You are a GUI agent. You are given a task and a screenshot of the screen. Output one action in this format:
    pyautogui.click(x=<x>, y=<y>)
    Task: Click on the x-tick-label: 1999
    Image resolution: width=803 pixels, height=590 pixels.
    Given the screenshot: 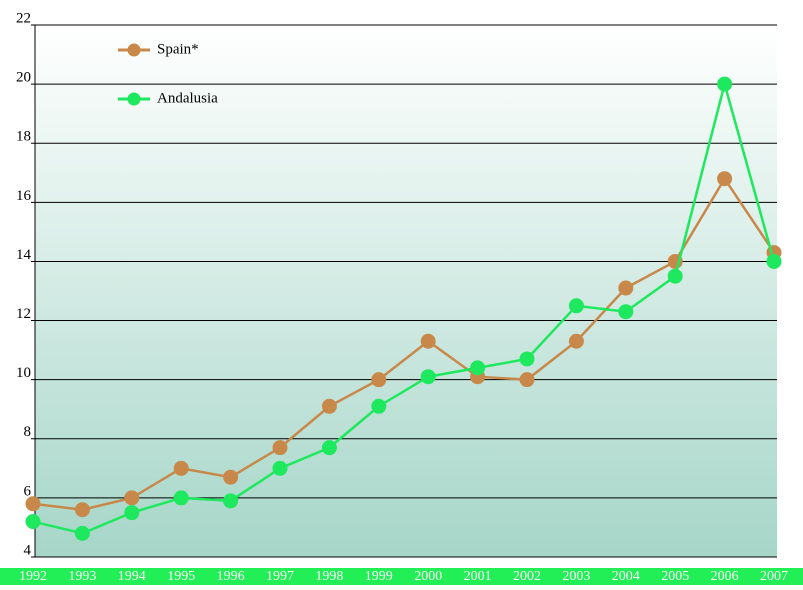 What is the action you would take?
    pyautogui.click(x=379, y=576)
    